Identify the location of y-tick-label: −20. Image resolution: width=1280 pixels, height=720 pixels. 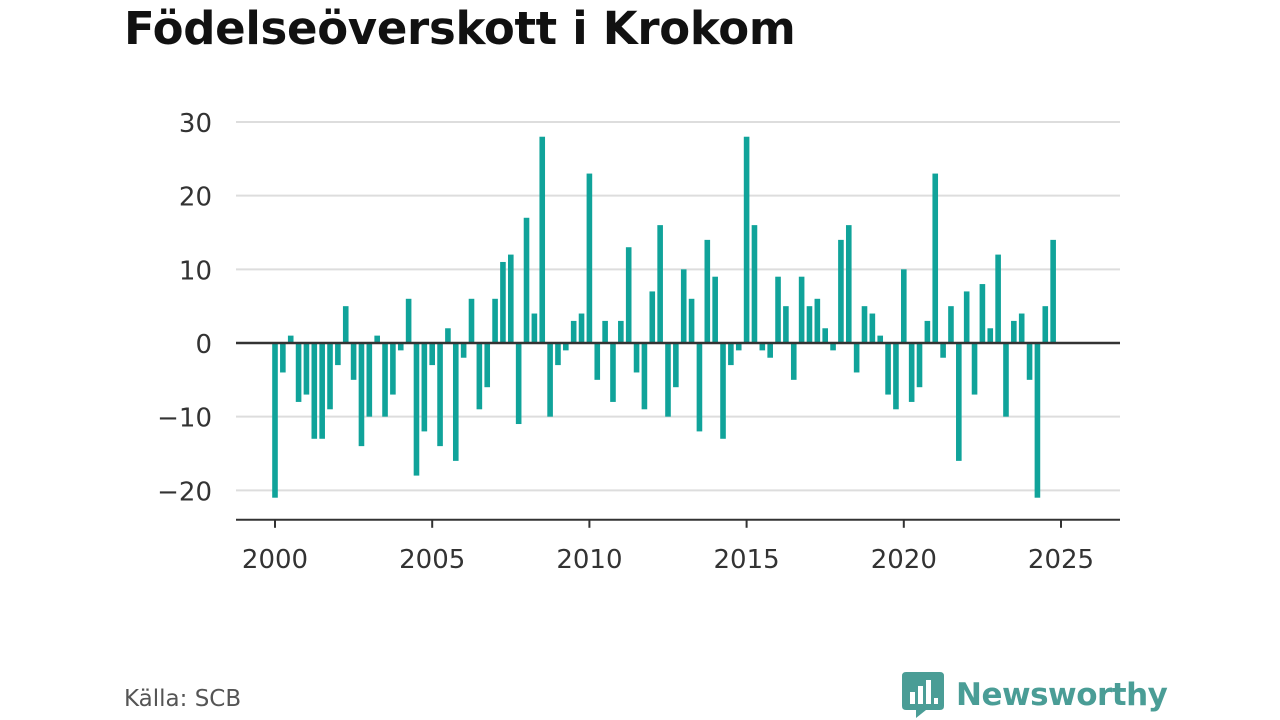
(184, 492).